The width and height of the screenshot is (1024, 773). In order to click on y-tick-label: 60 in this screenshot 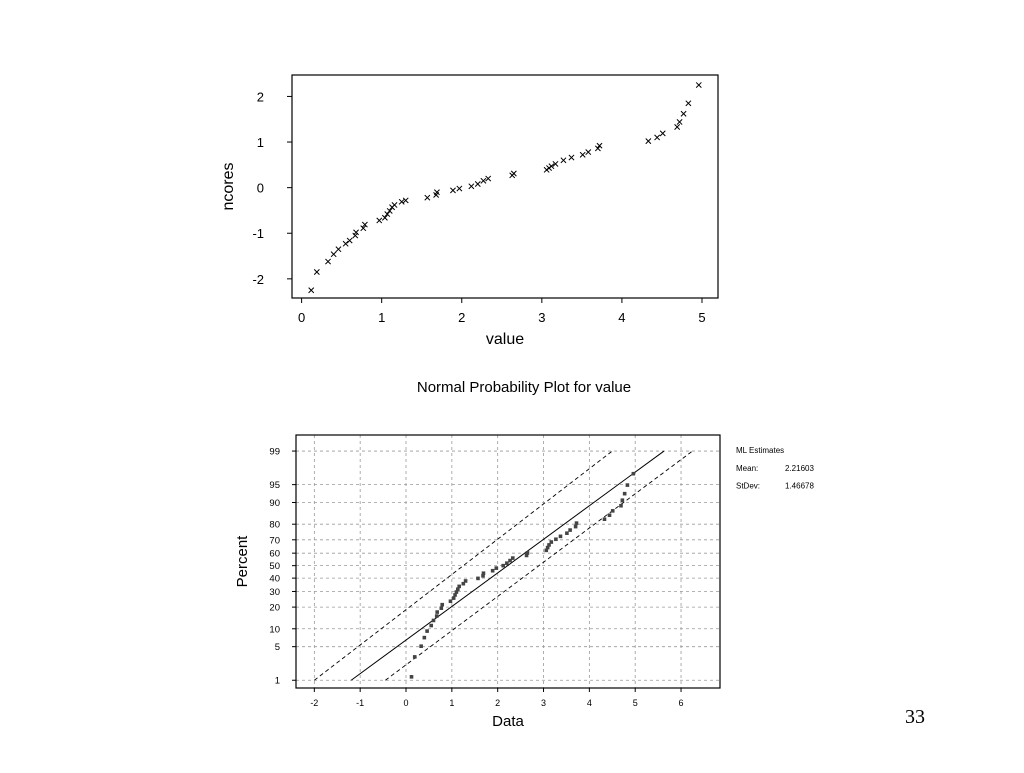, I will do `click(274, 554)`.